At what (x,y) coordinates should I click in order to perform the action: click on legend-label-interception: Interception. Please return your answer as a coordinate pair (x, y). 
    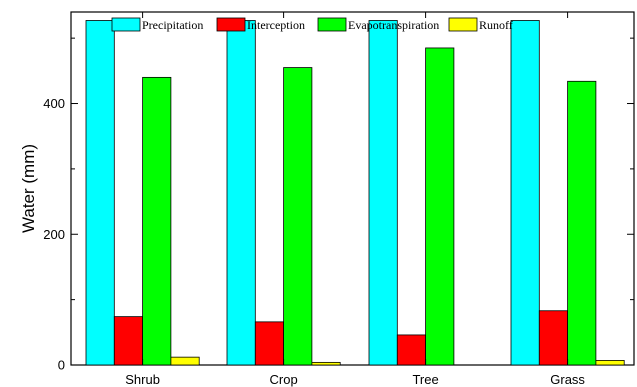
    Looking at the image, I should click on (276, 25).